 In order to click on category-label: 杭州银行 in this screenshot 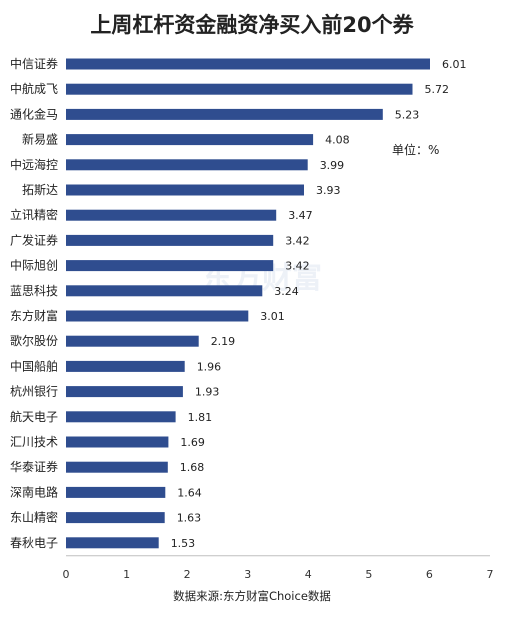, I will do `click(34, 391)`.